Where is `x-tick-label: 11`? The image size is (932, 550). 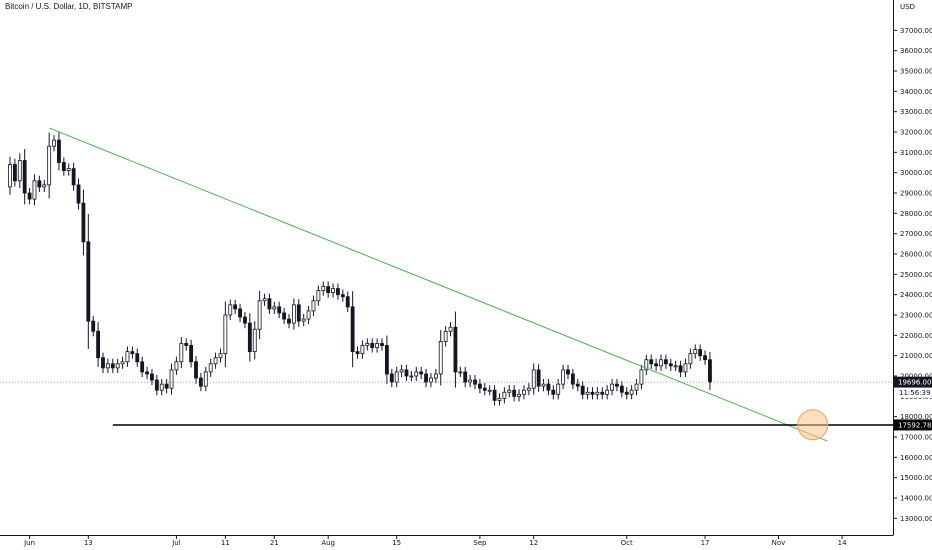
x-tick-label: 11 is located at coordinates (225, 543).